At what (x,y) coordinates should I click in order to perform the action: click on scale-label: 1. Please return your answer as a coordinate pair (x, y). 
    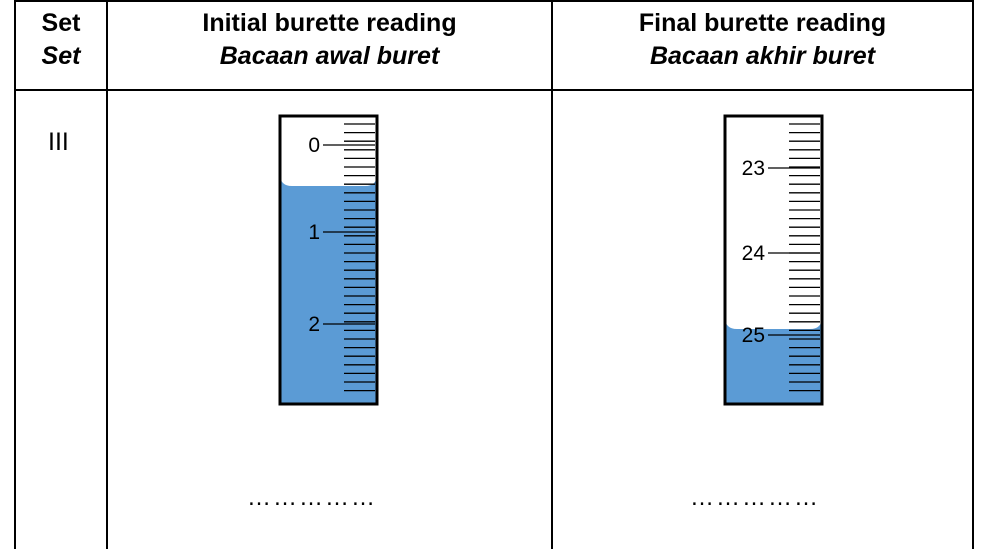
    Looking at the image, I should click on (314, 232).